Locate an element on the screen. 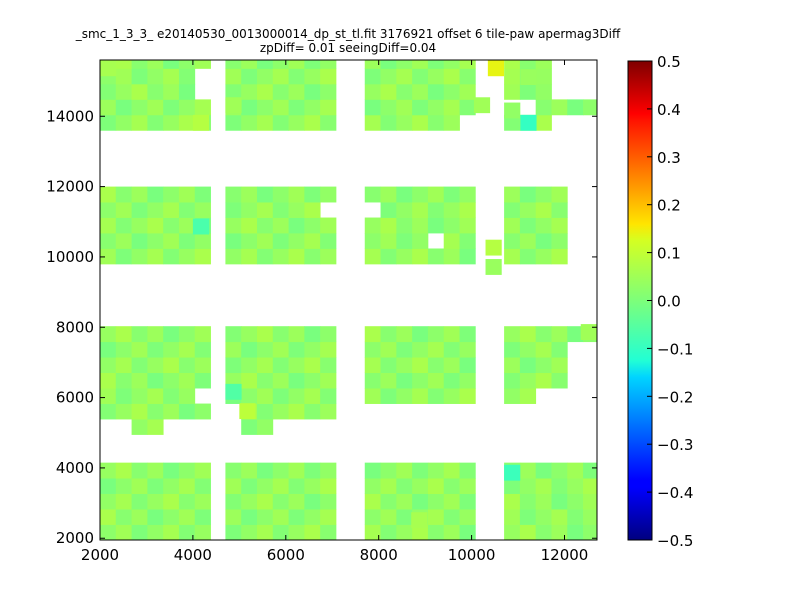 Image resolution: width=800 pixels, height=600 pixels. y-tick-label: 6000 is located at coordinates (75, 398).